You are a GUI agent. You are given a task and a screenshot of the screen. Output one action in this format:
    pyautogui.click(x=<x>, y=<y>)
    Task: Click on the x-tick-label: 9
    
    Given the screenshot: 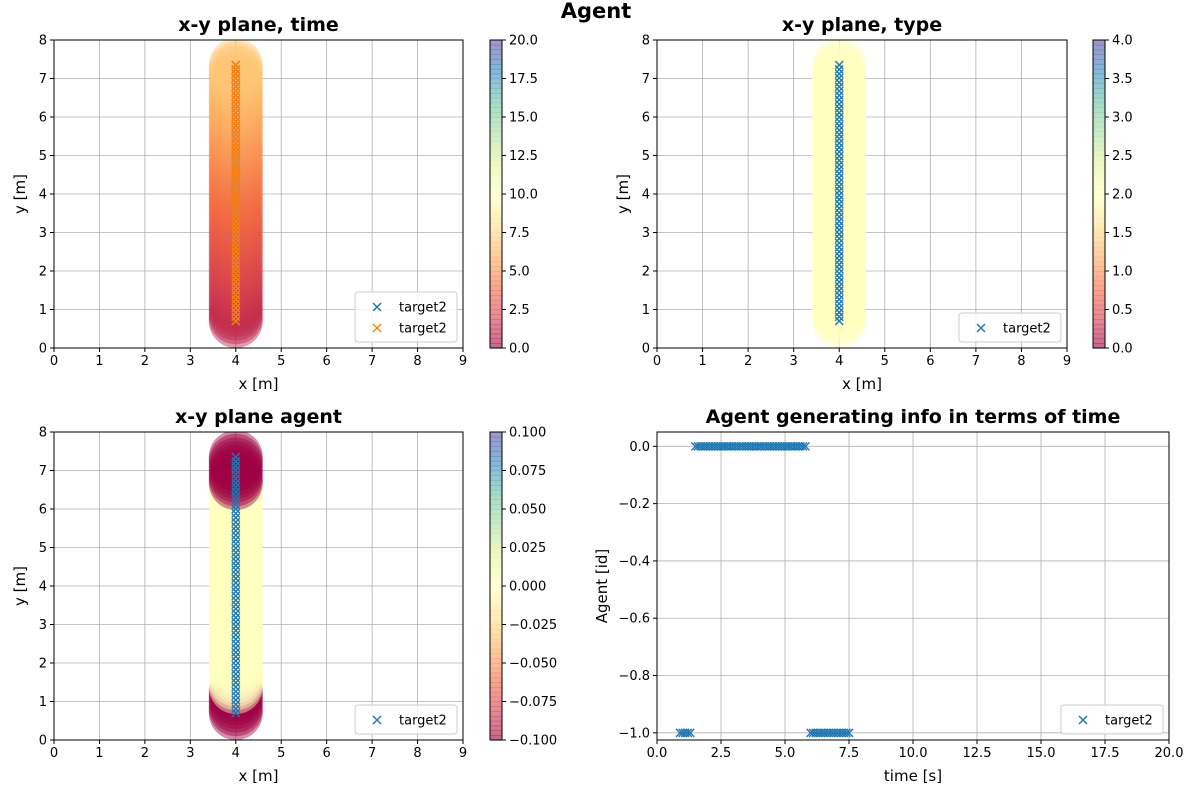 What is the action you would take?
    pyautogui.click(x=1067, y=361)
    